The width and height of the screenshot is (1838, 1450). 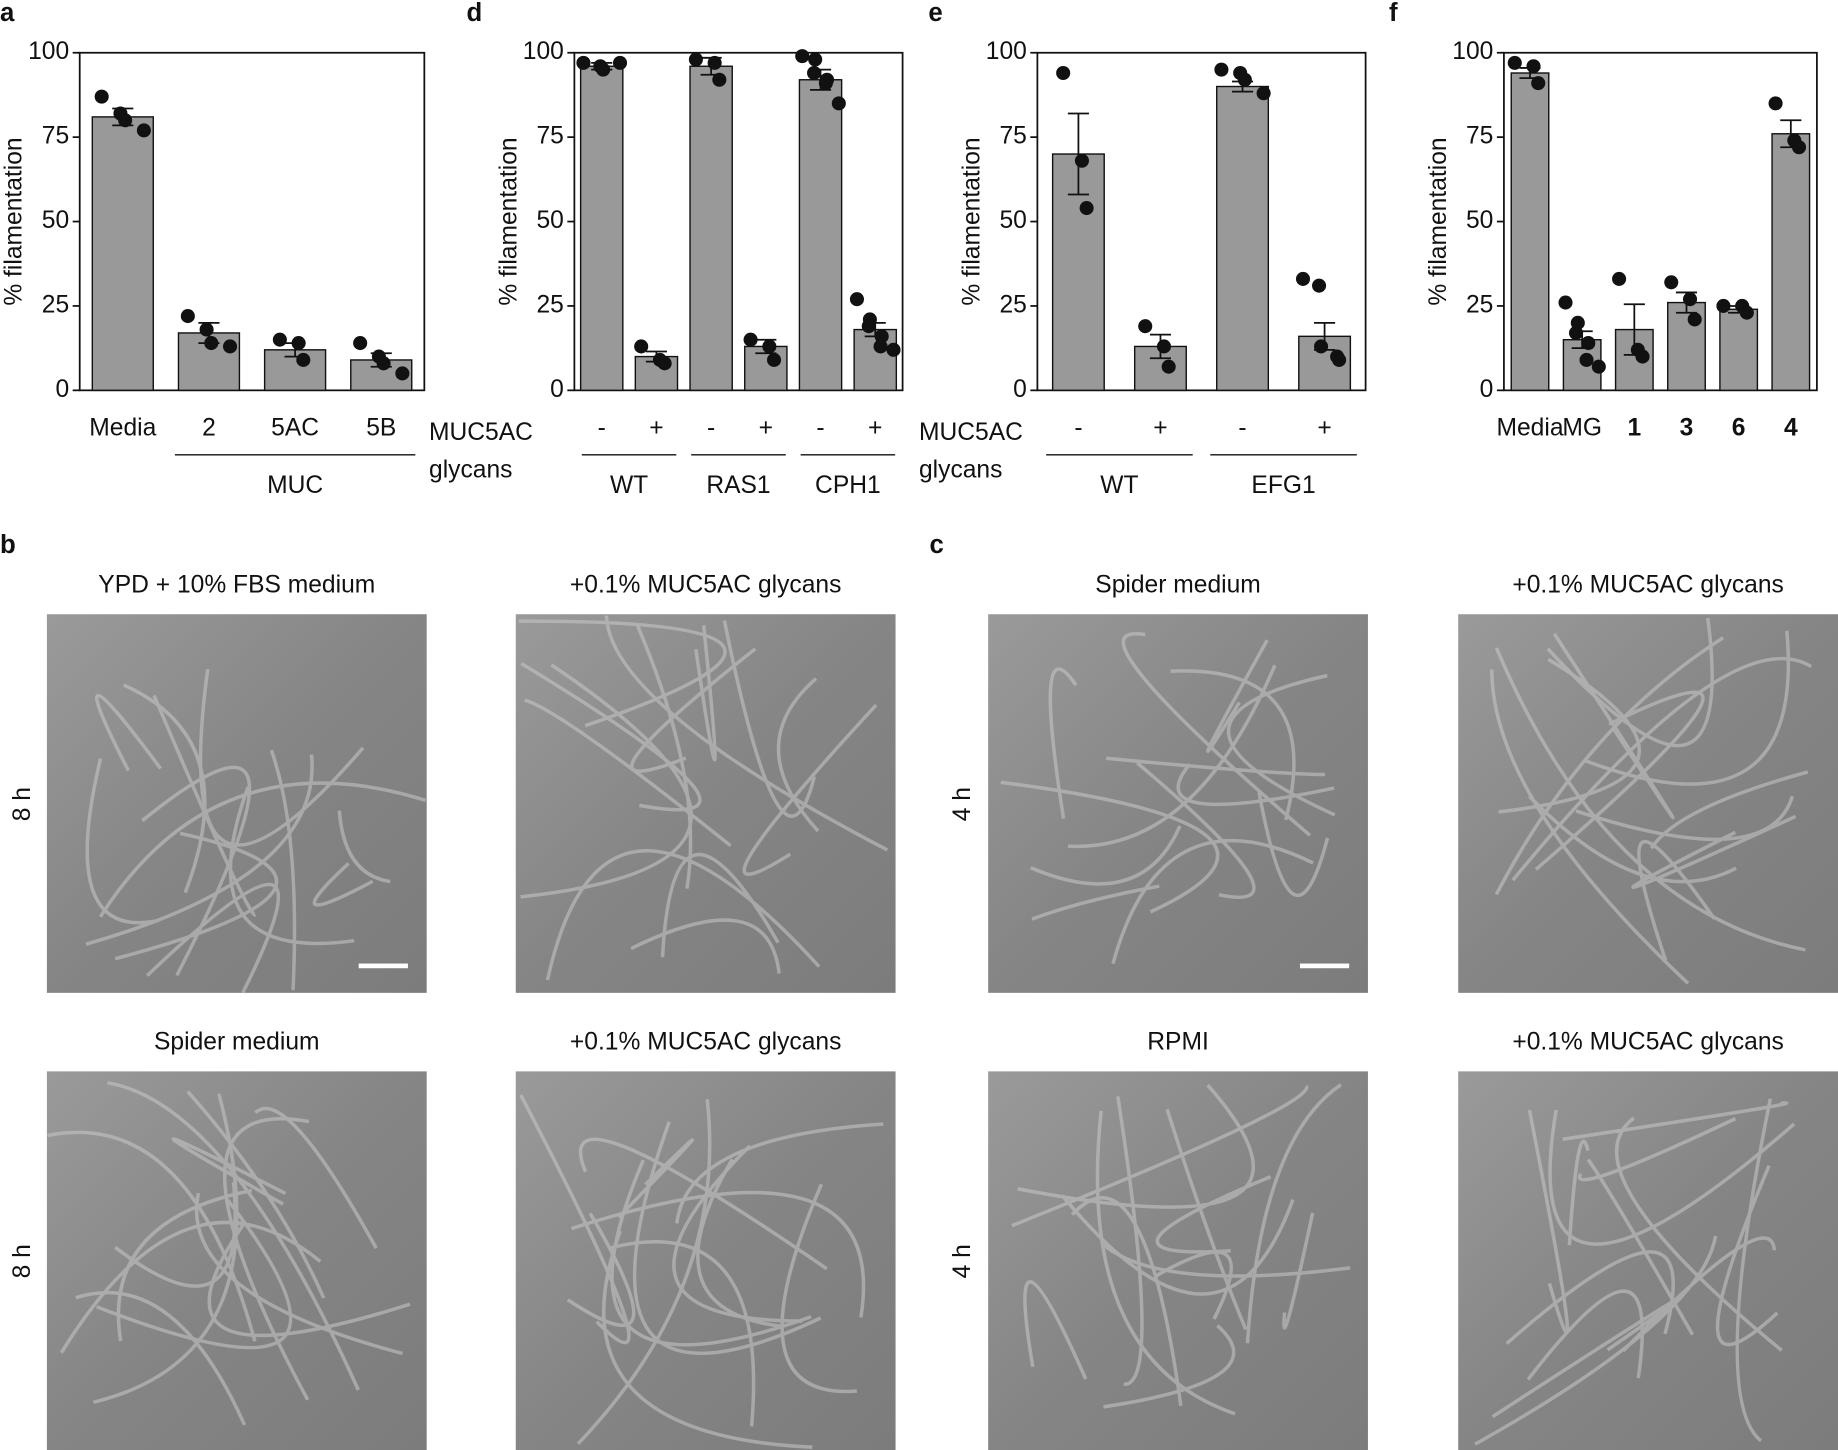 What do you see at coordinates (875, 428) in the screenshot?
I see `x-tick-label: +` at bounding box center [875, 428].